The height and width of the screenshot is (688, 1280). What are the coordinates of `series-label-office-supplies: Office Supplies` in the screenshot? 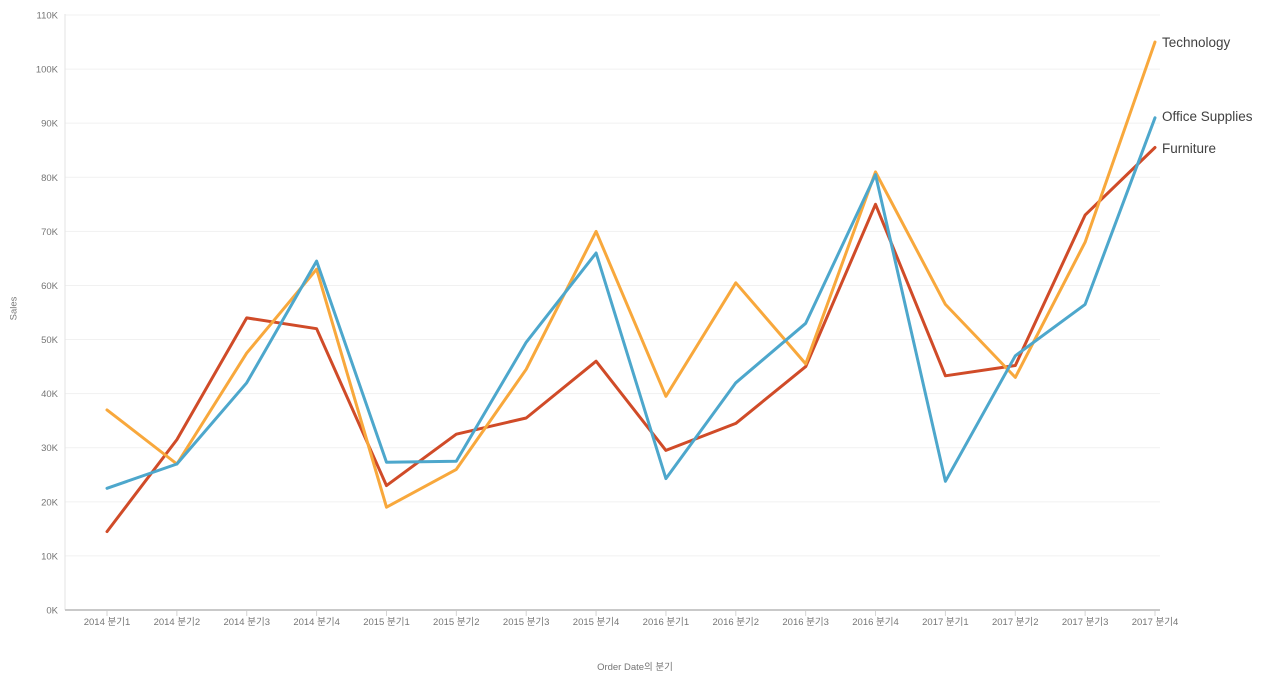 It's located at (1207, 116).